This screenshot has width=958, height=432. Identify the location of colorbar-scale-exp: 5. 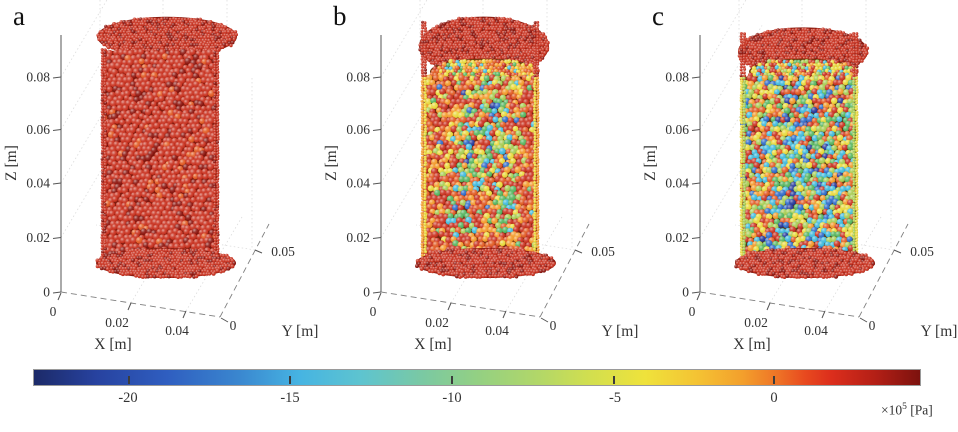
(904, 407).